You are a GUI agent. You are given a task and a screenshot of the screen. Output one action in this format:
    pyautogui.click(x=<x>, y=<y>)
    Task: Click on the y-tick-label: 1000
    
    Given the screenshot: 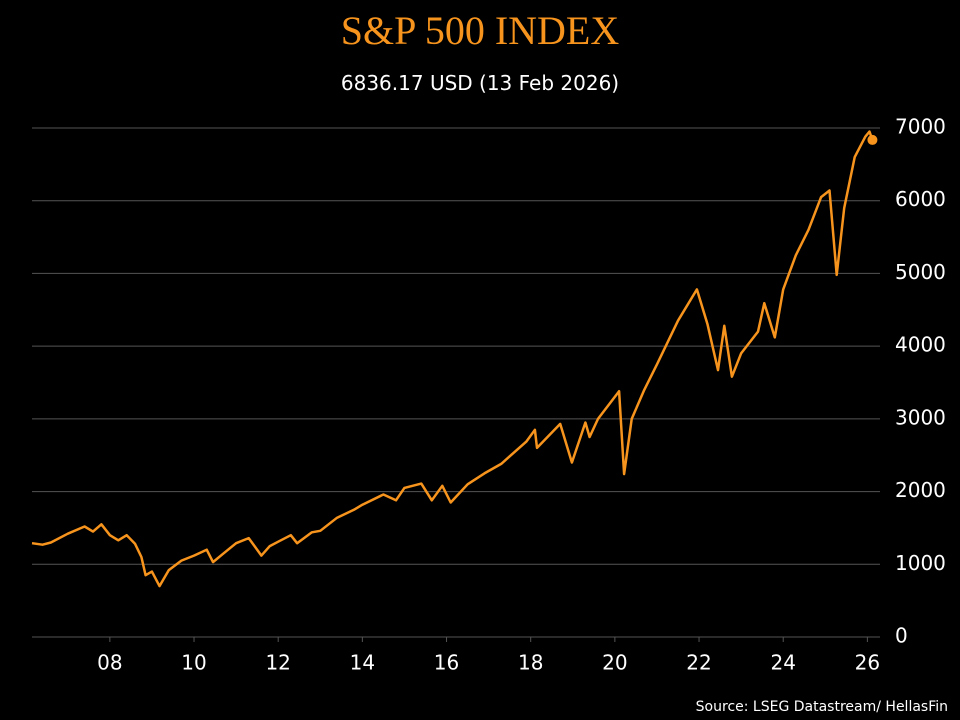 What is the action you would take?
    pyautogui.click(x=920, y=563)
    